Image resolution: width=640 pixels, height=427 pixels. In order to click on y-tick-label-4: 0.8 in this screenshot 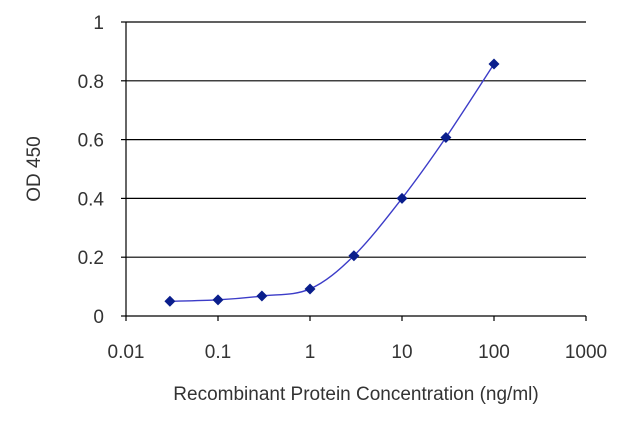, I will do `click(91, 82)`.